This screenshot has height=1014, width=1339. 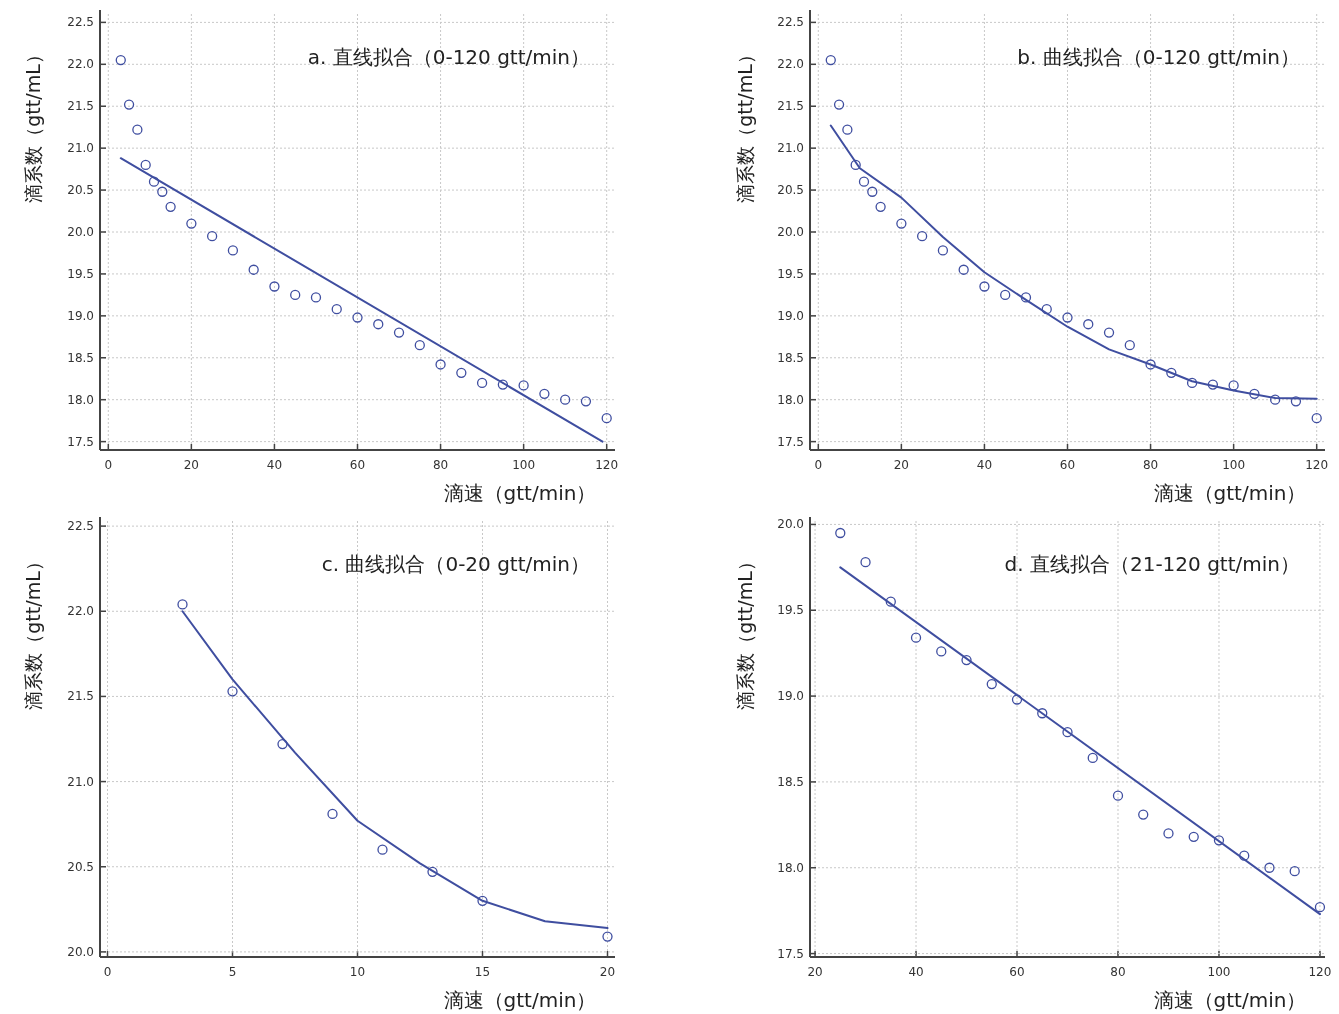 What do you see at coordinates (455, 564) in the screenshot?
I see `text: c. 曲线拟合（0-20 gtt/min）` at bounding box center [455, 564].